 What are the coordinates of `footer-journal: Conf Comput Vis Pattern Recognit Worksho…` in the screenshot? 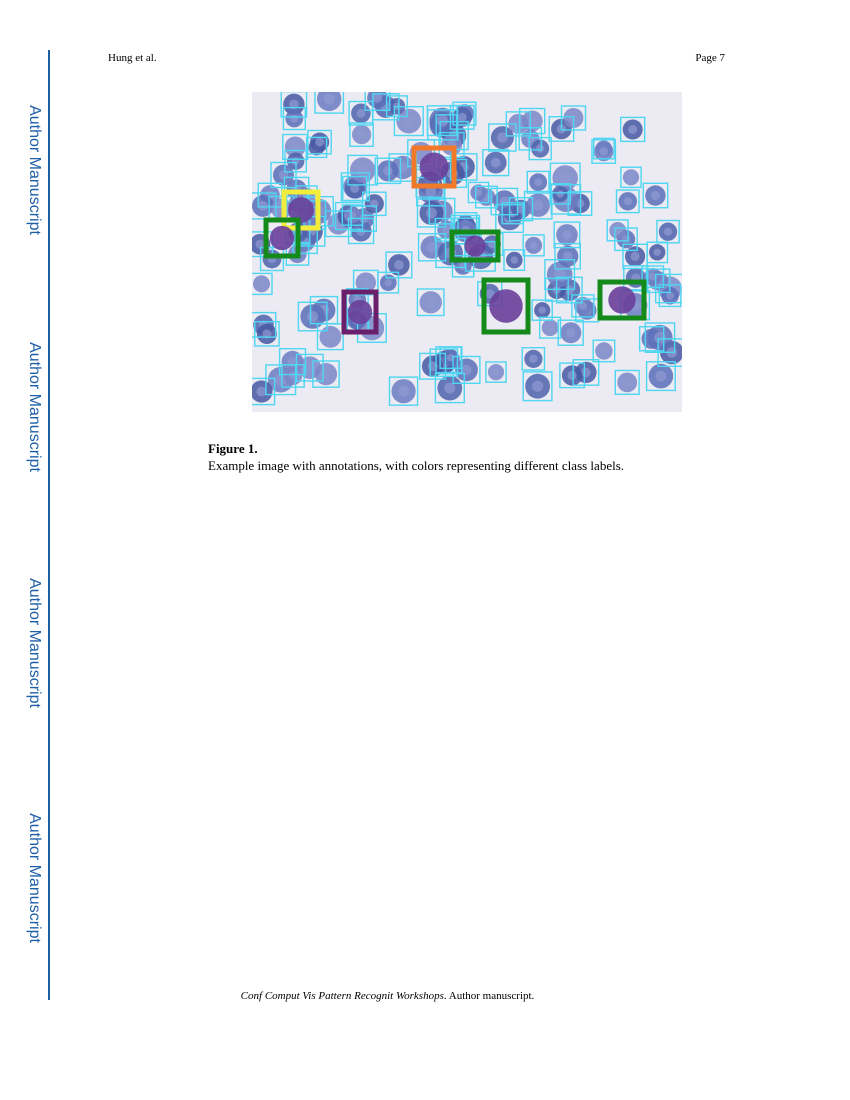 It's located at (342, 996).